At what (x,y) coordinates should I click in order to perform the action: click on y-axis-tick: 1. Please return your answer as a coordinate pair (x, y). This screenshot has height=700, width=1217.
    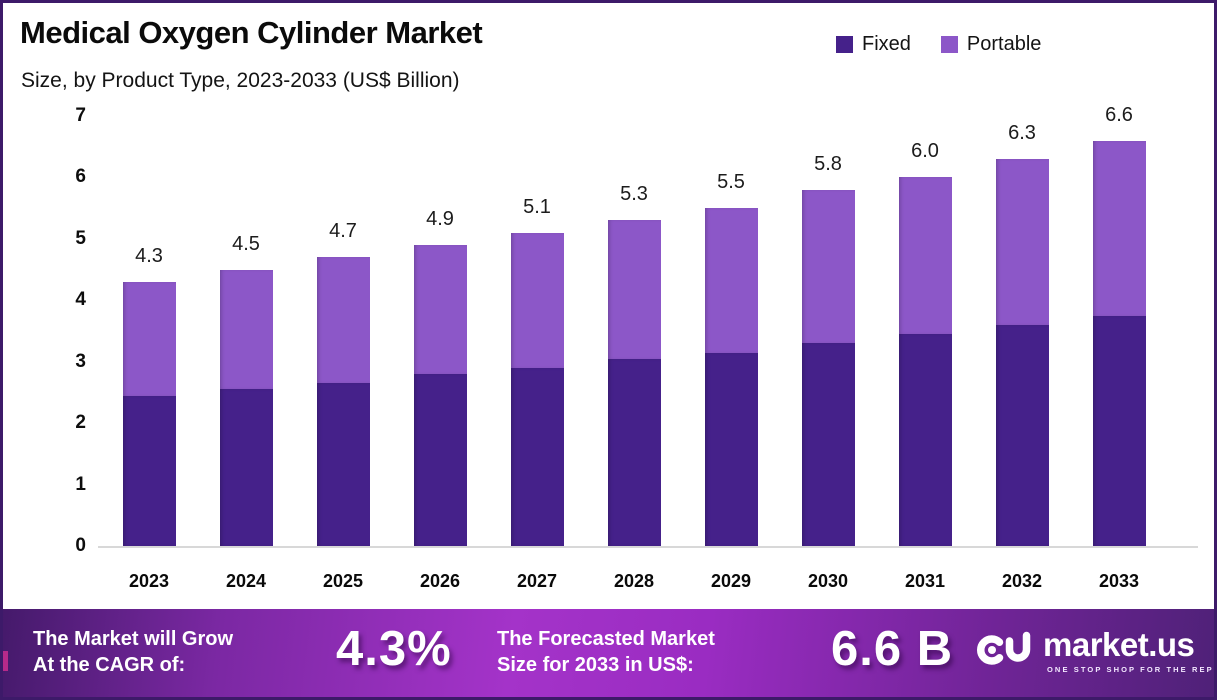
    Looking at the image, I should click on (80, 484).